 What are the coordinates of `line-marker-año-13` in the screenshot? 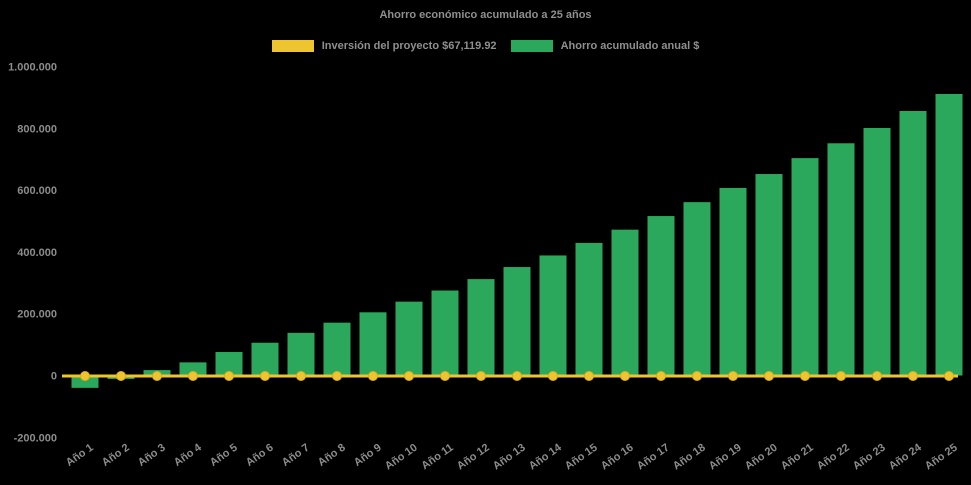 It's located at (517, 376).